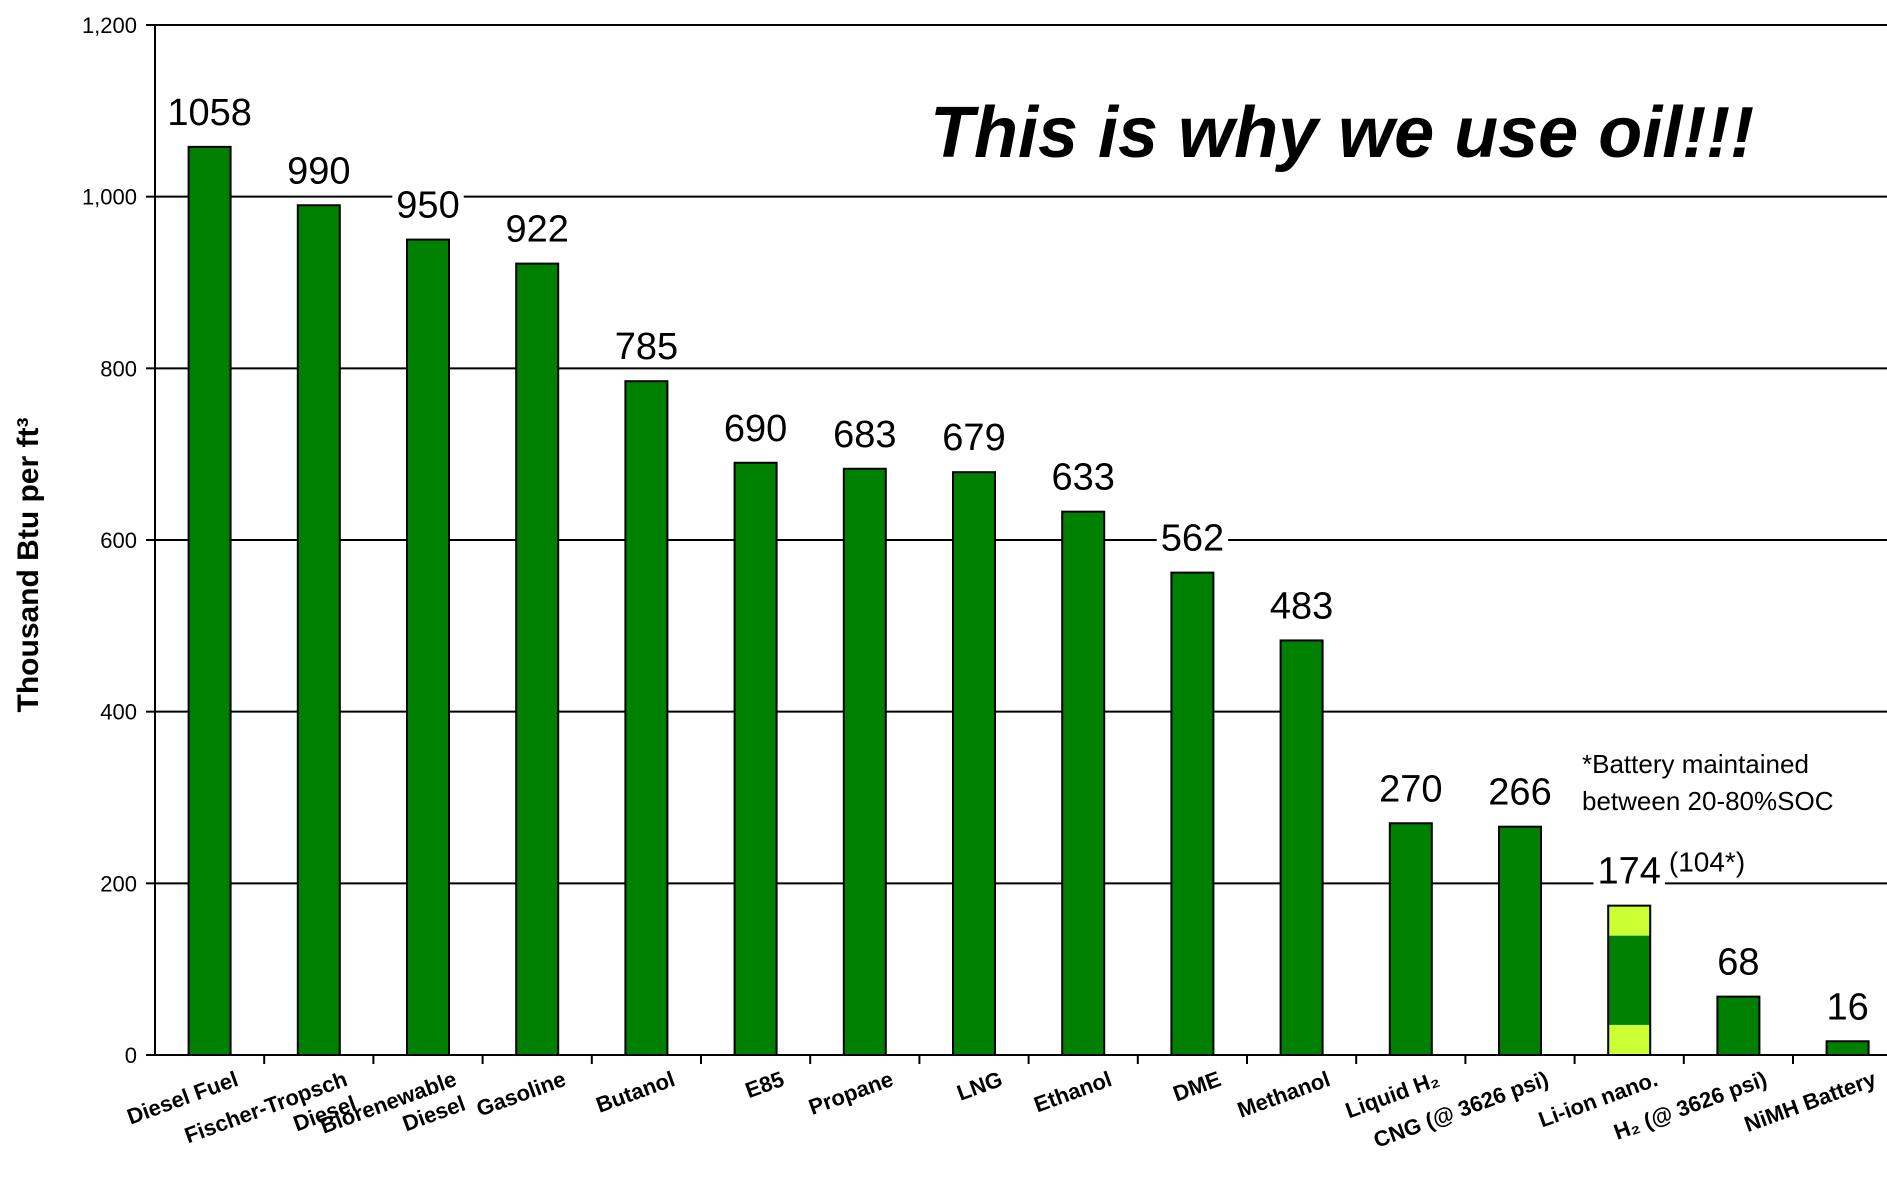  Describe the element at coordinates (28, 565) in the screenshot. I see `y-axis-title: Thousand Btu per ft³` at that location.